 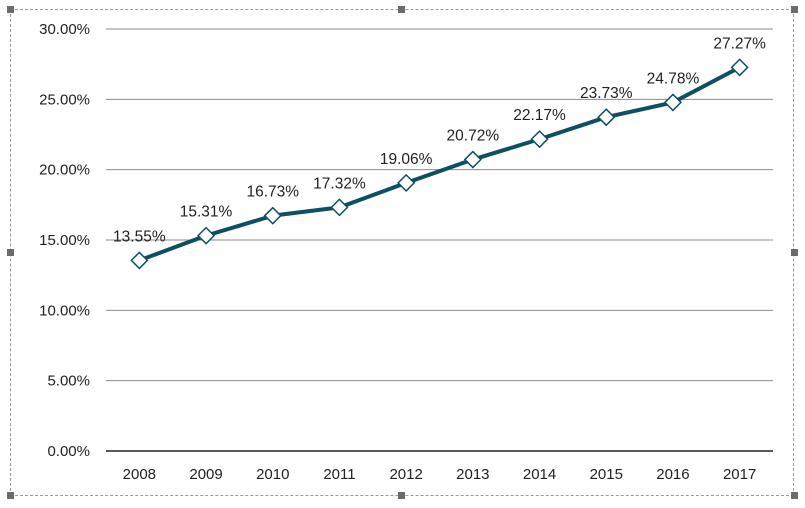 I want to click on data-label: 22.17%, so click(x=539, y=115).